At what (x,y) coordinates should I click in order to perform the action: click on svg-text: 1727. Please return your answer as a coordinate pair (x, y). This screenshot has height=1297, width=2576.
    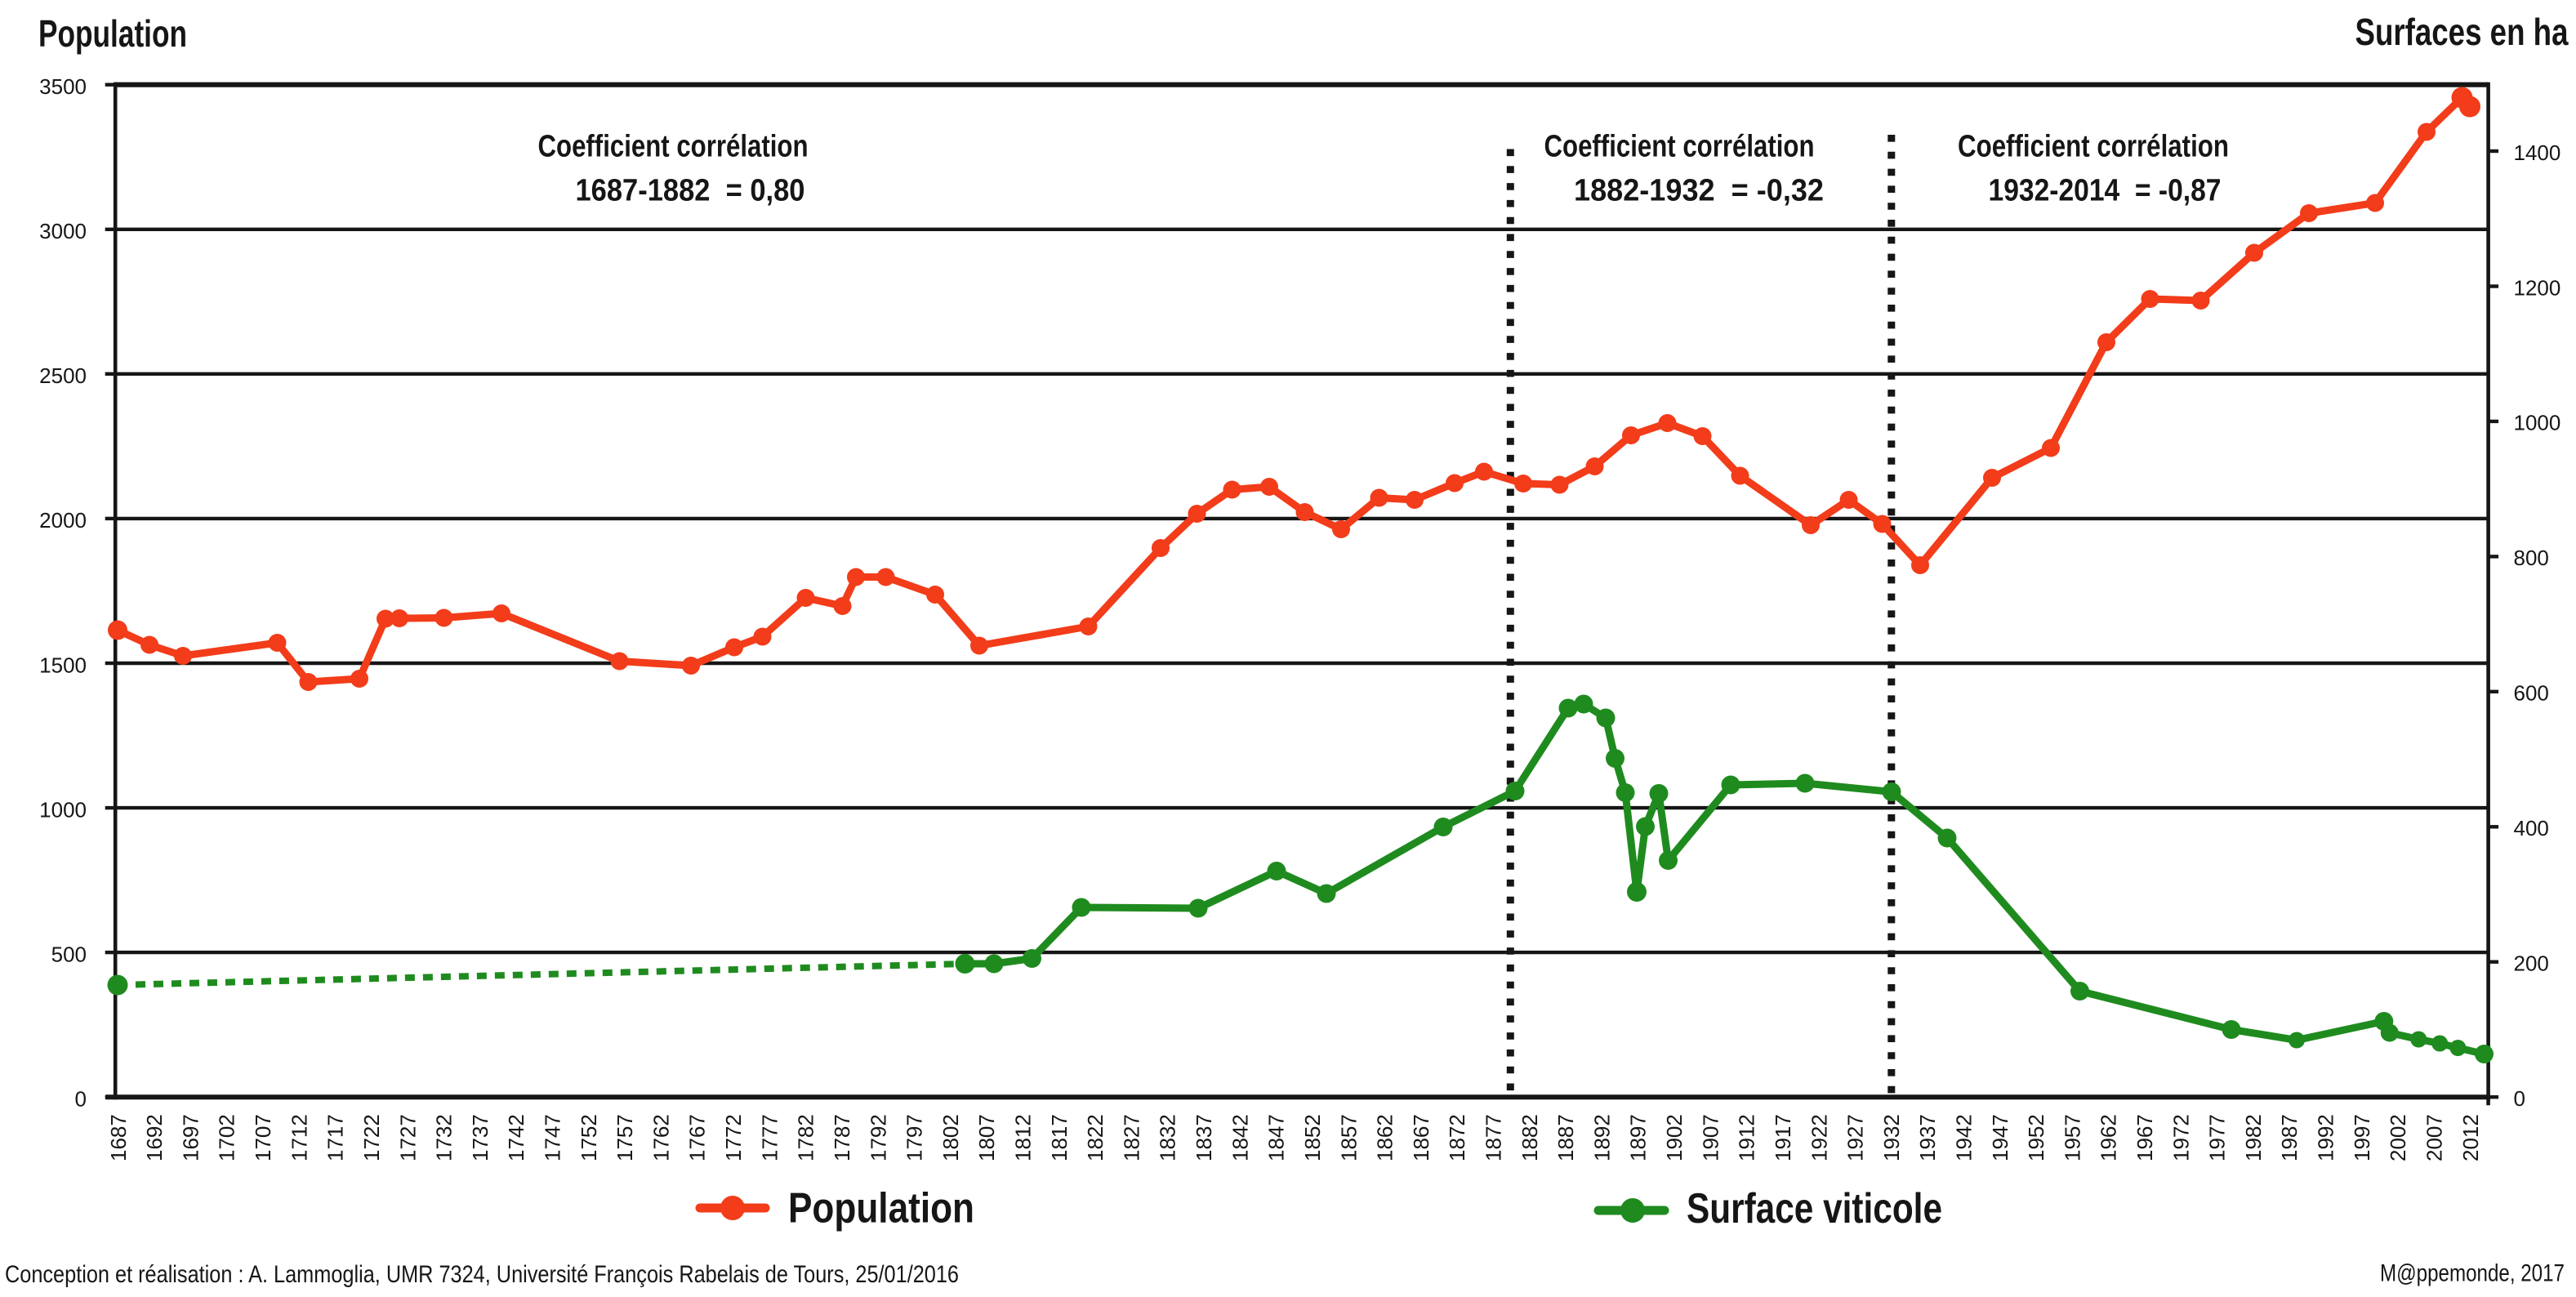
    Looking at the image, I should click on (407, 1137).